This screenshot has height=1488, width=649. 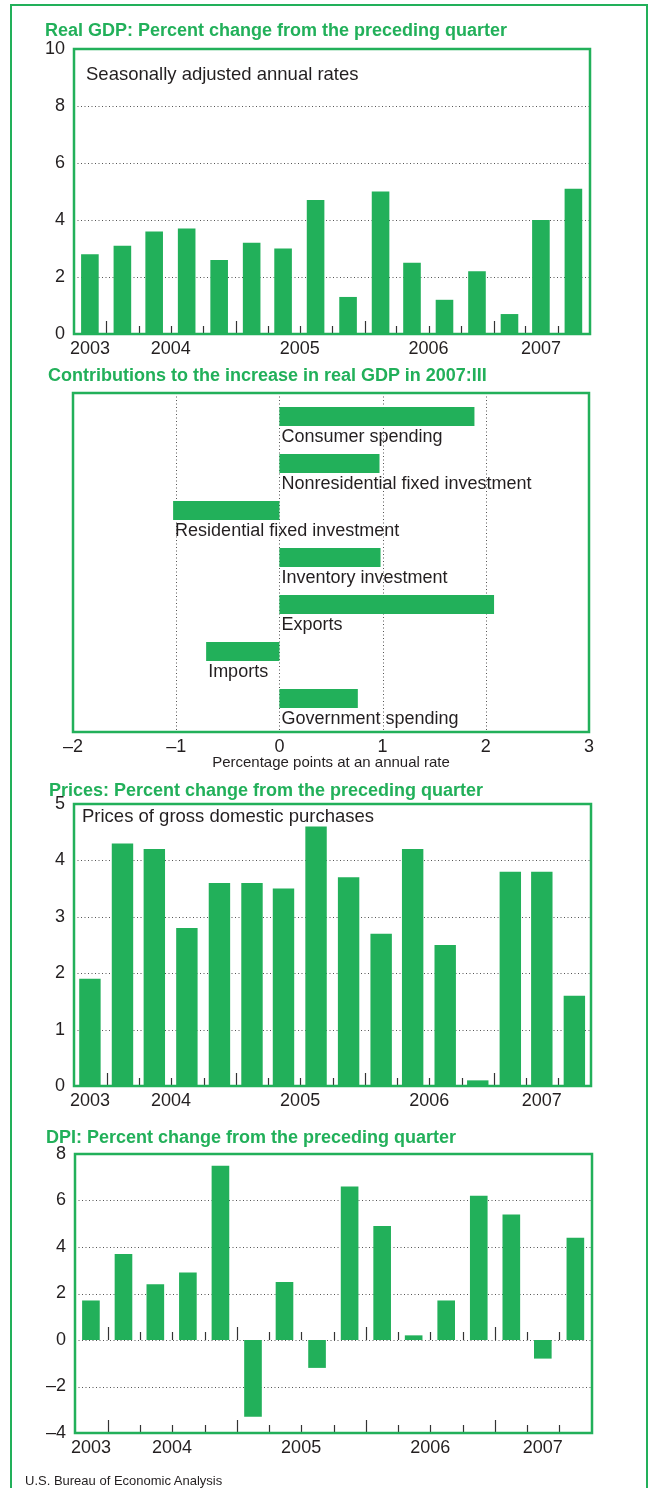 What do you see at coordinates (267, 375) in the screenshot?
I see `chart-title: Contributions to the increase in real GDP in 2007:III` at bounding box center [267, 375].